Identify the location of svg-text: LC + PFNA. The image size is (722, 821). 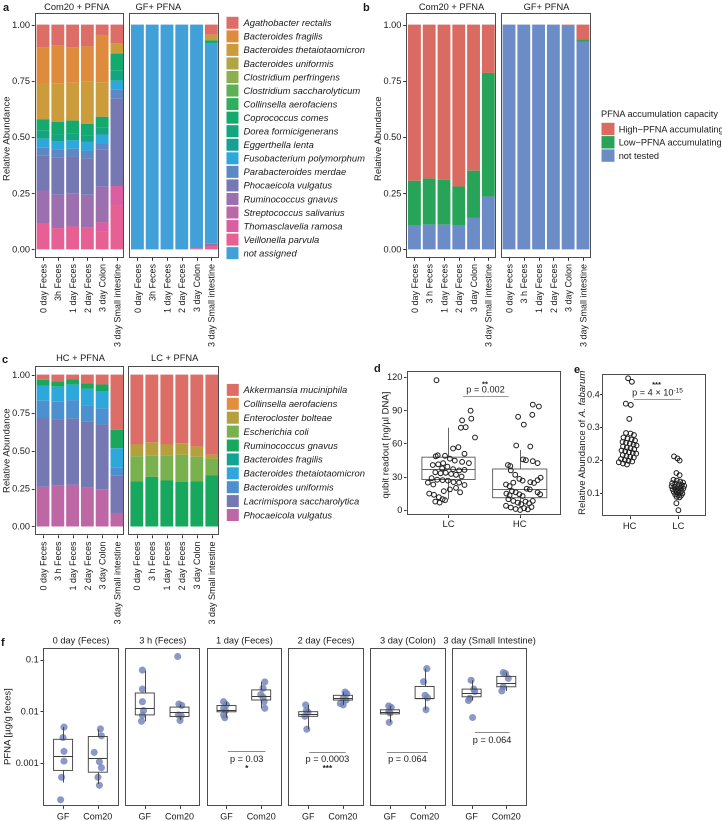
(175, 358).